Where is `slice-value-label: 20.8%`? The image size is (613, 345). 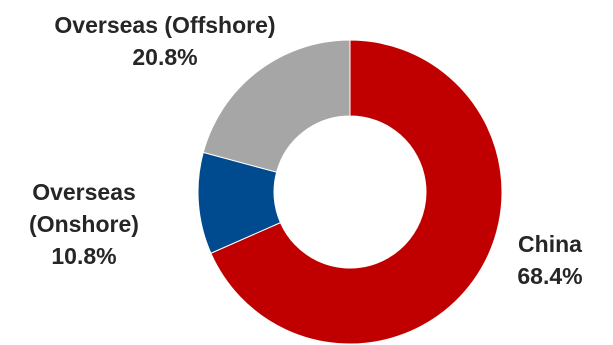
slice-value-label: 20.8% is located at coordinates (164, 57).